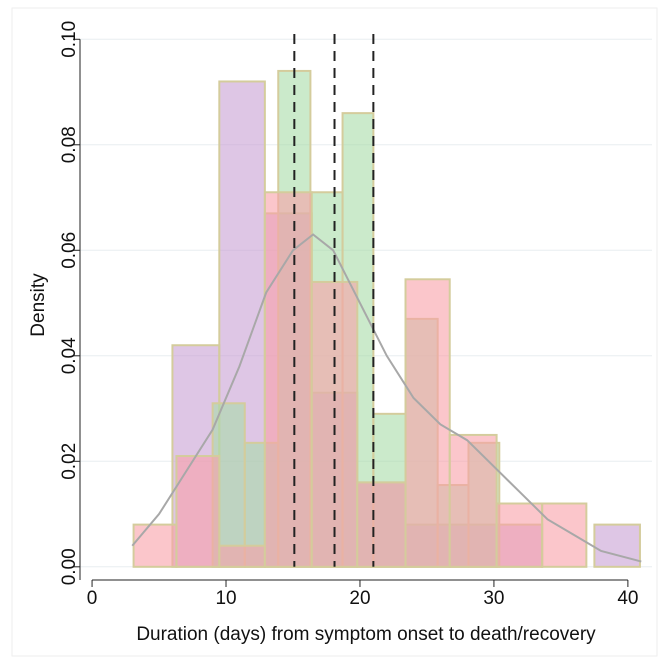 This screenshot has width=665, height=668. Describe the element at coordinates (92, 598) in the screenshot. I see `x-tick-label: 0` at that location.